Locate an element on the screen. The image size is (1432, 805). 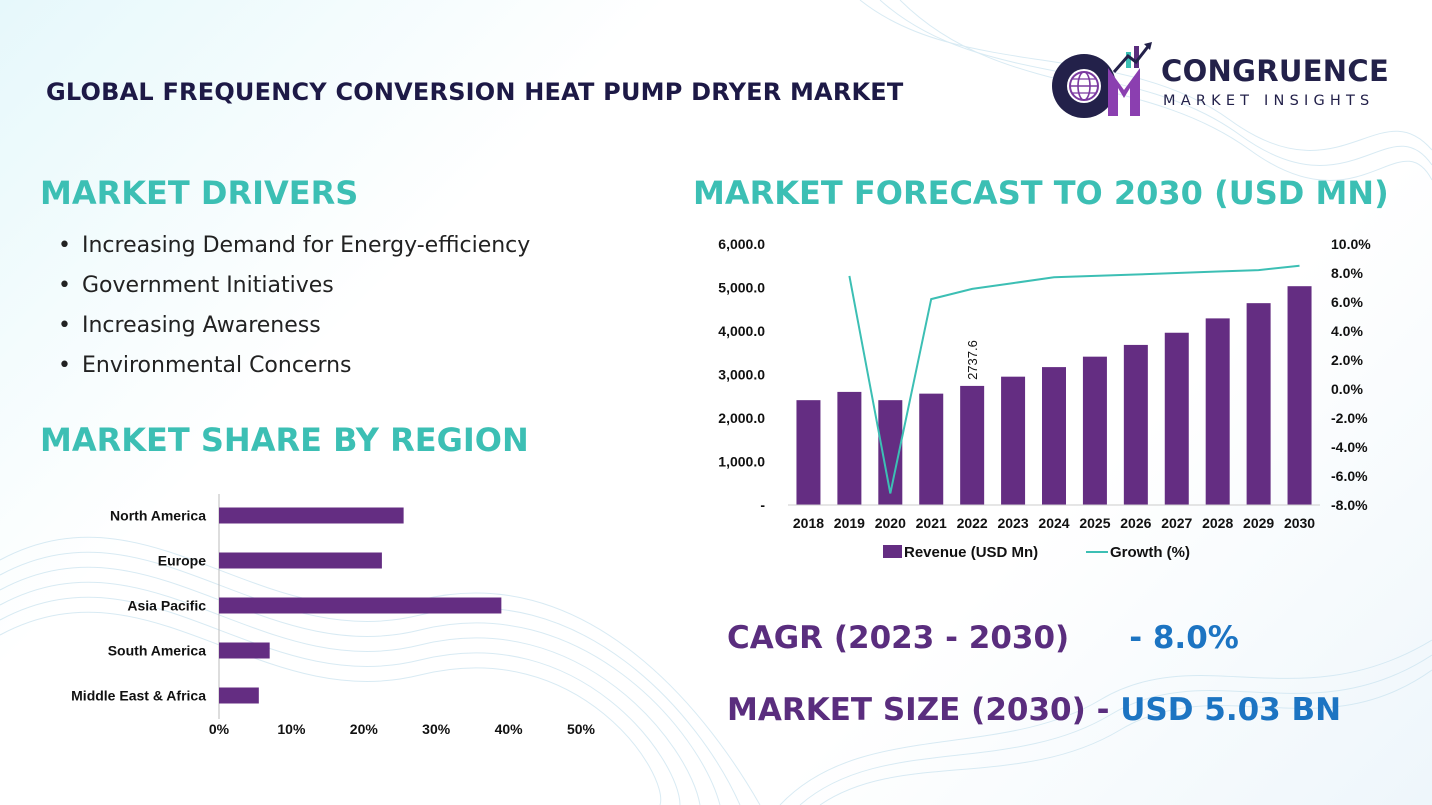
forecast-y2-tick-label: -4.0% is located at coordinates (1349, 447).